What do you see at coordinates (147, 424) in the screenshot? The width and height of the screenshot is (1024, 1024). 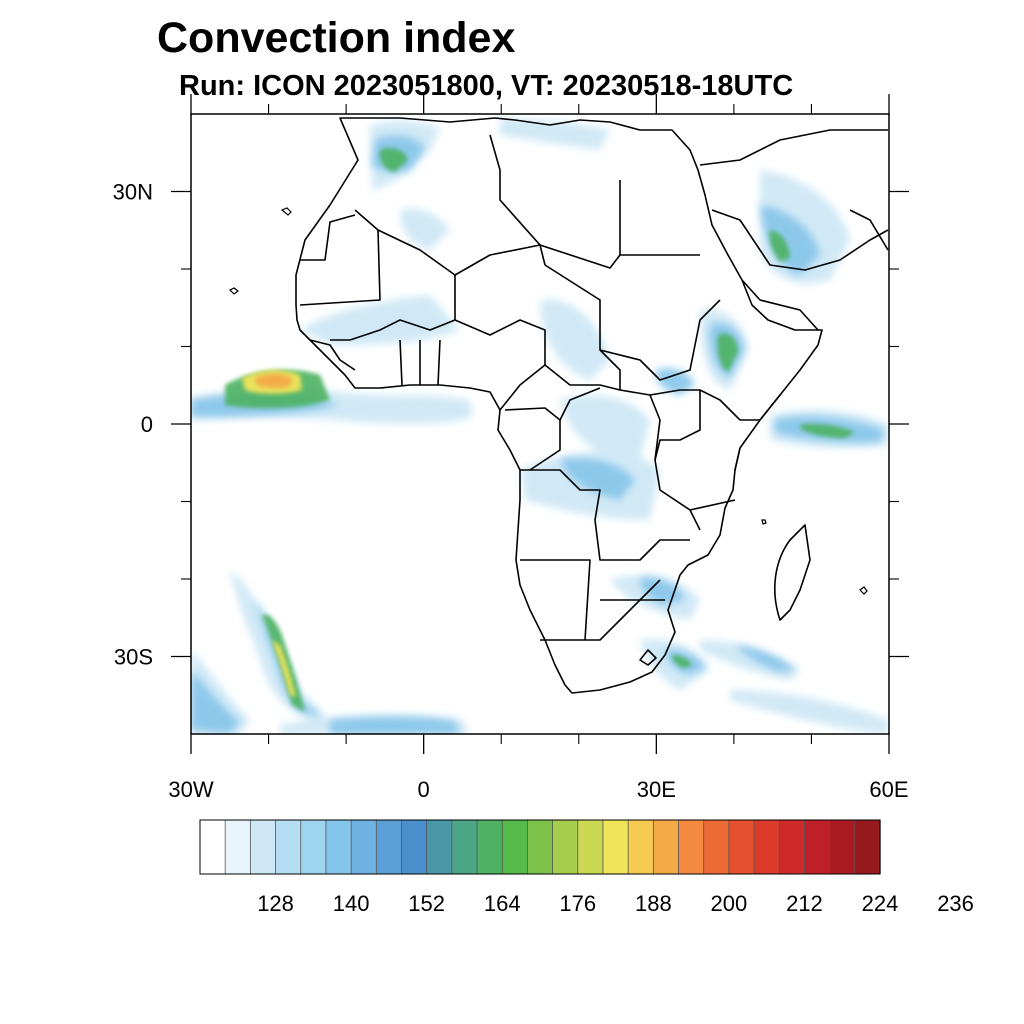 I see `lat-tick-label: 0` at bounding box center [147, 424].